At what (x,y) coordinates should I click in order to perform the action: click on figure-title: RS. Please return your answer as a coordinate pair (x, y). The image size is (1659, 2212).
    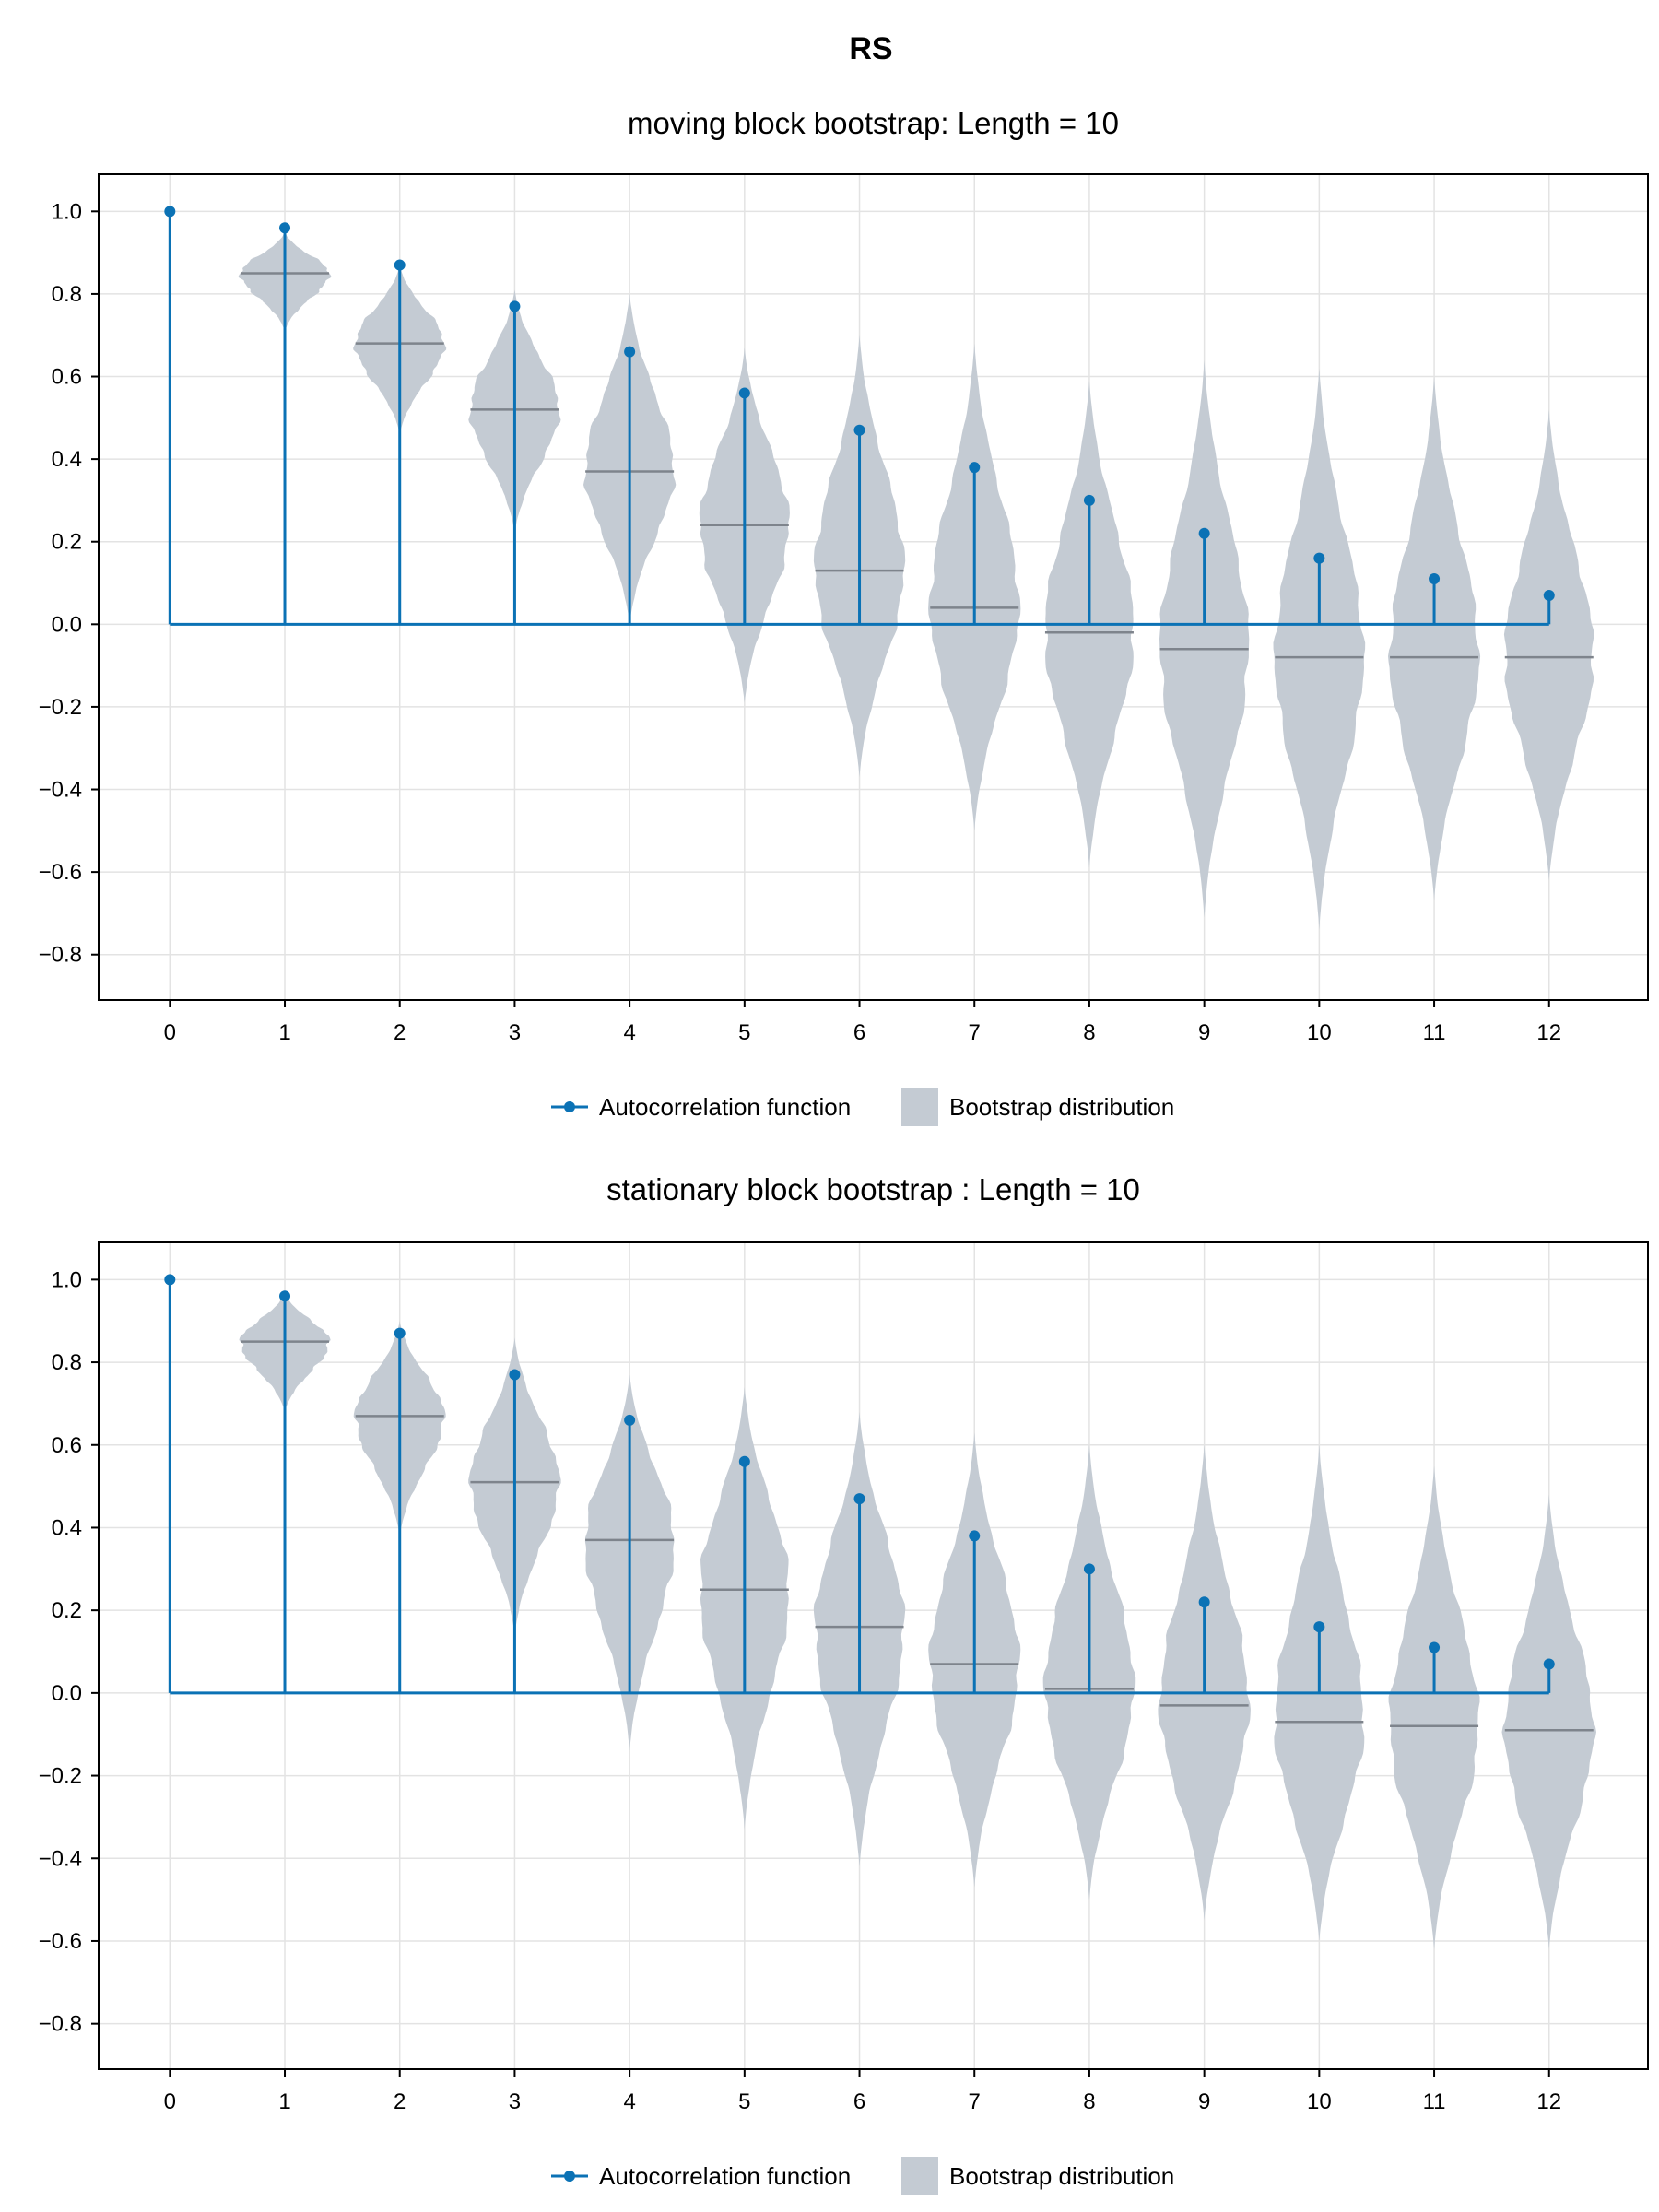
    Looking at the image, I should click on (870, 48).